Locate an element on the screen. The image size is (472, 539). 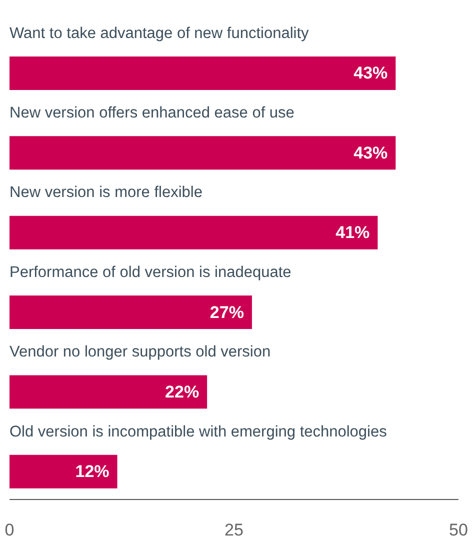
x-tick-label: 0 is located at coordinates (9, 529).